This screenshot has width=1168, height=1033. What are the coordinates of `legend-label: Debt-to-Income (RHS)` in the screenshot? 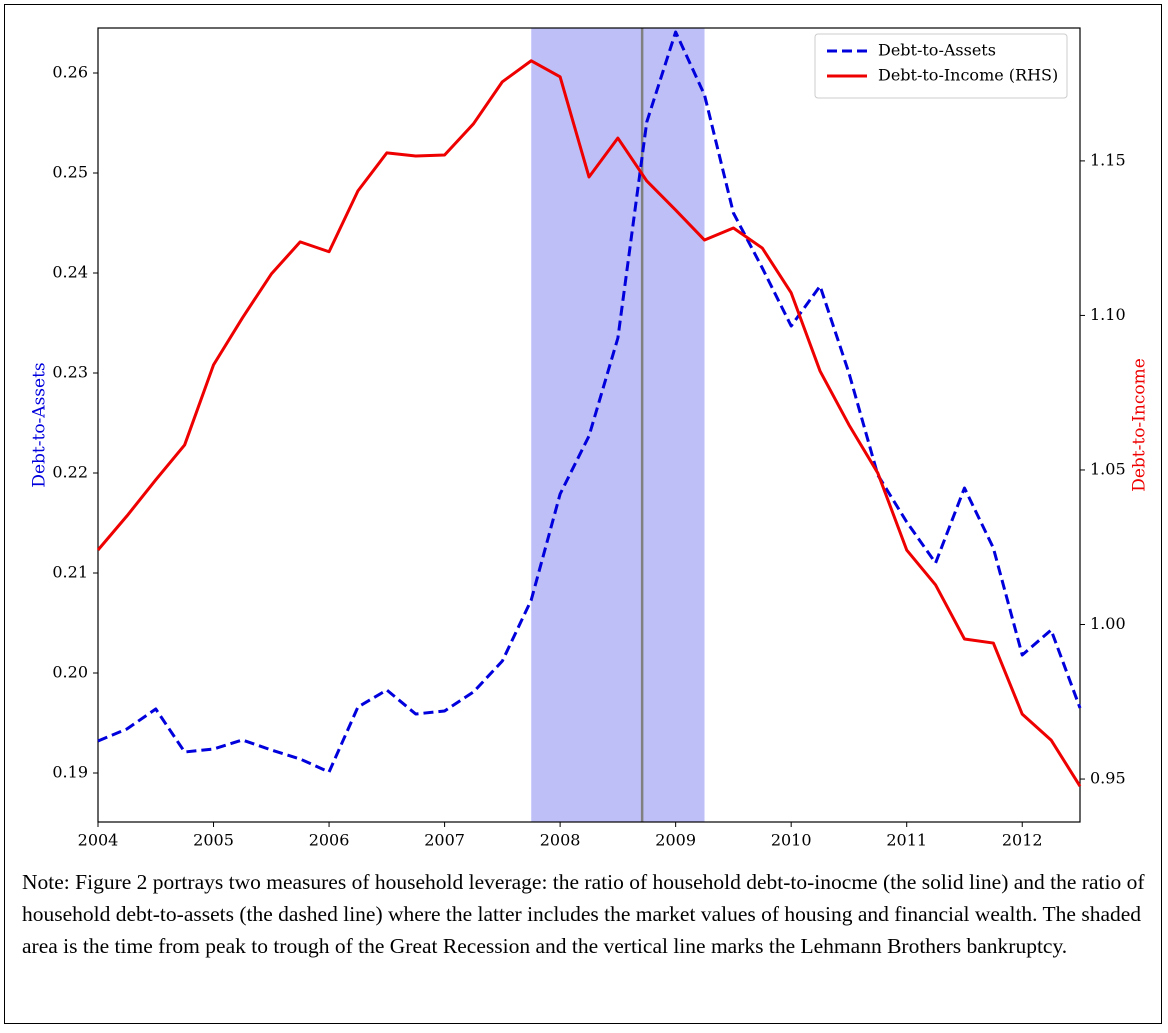 It's located at (968, 75).